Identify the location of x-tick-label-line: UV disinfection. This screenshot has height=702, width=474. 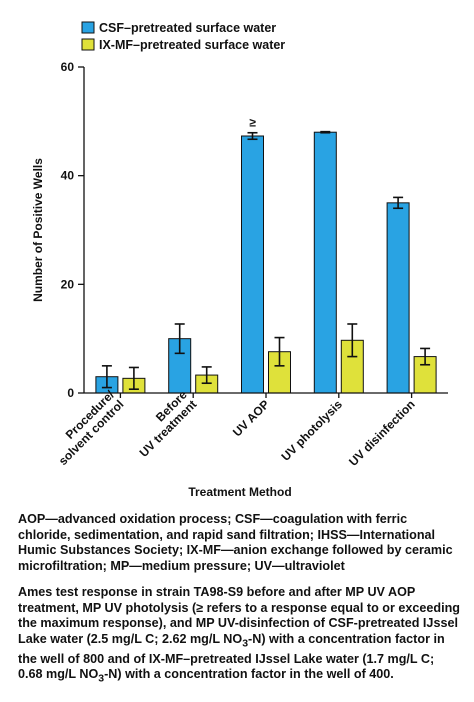
(382, 433).